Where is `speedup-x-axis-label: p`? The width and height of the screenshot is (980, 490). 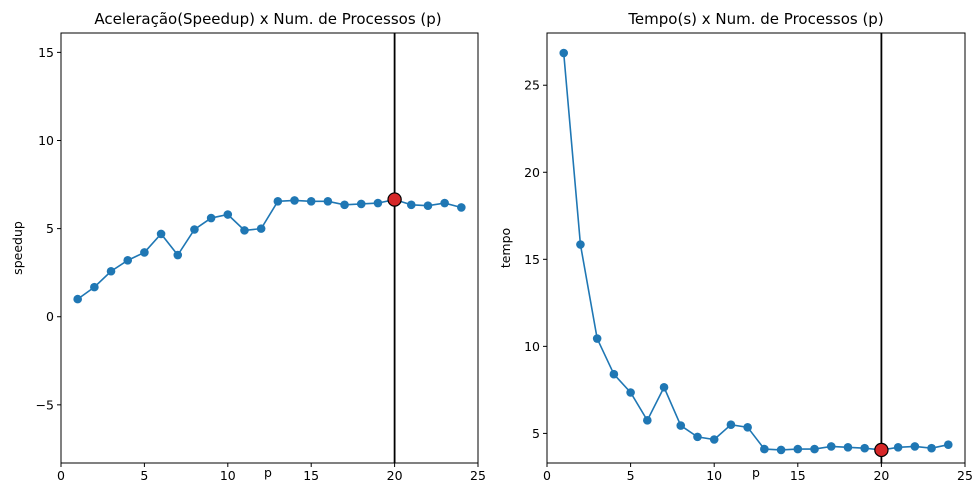
speedup-x-axis-label: p is located at coordinates (268, 472).